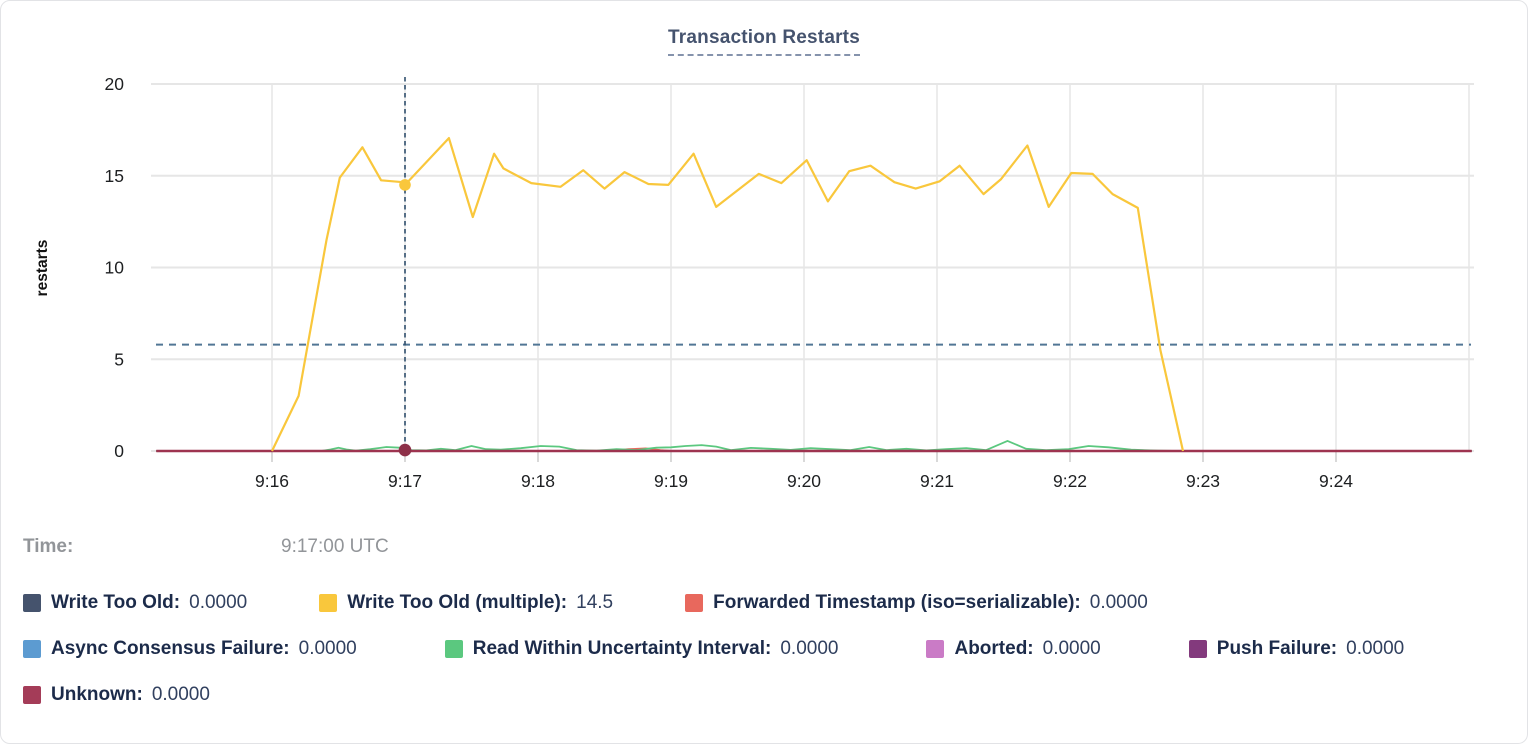 Image resolution: width=1528 pixels, height=744 pixels. Describe the element at coordinates (595, 602) in the screenshot. I see `legend-value: 14.5` at that location.